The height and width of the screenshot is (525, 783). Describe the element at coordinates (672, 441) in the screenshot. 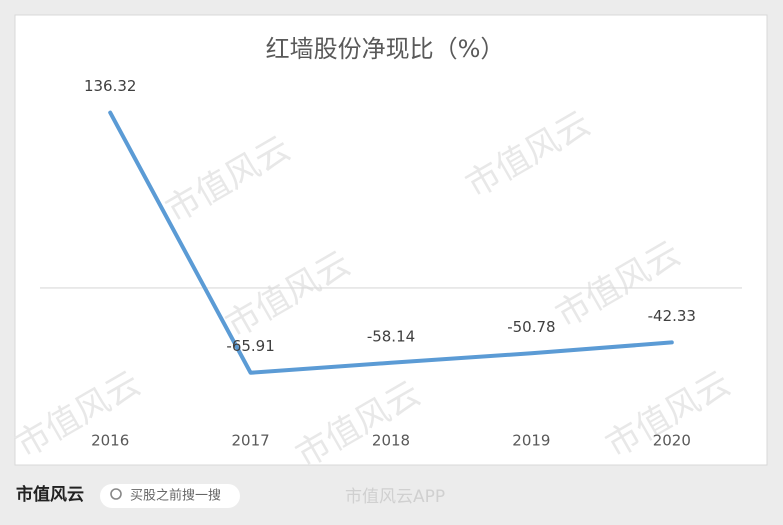

I see `x-tick-label: 2020` at that location.